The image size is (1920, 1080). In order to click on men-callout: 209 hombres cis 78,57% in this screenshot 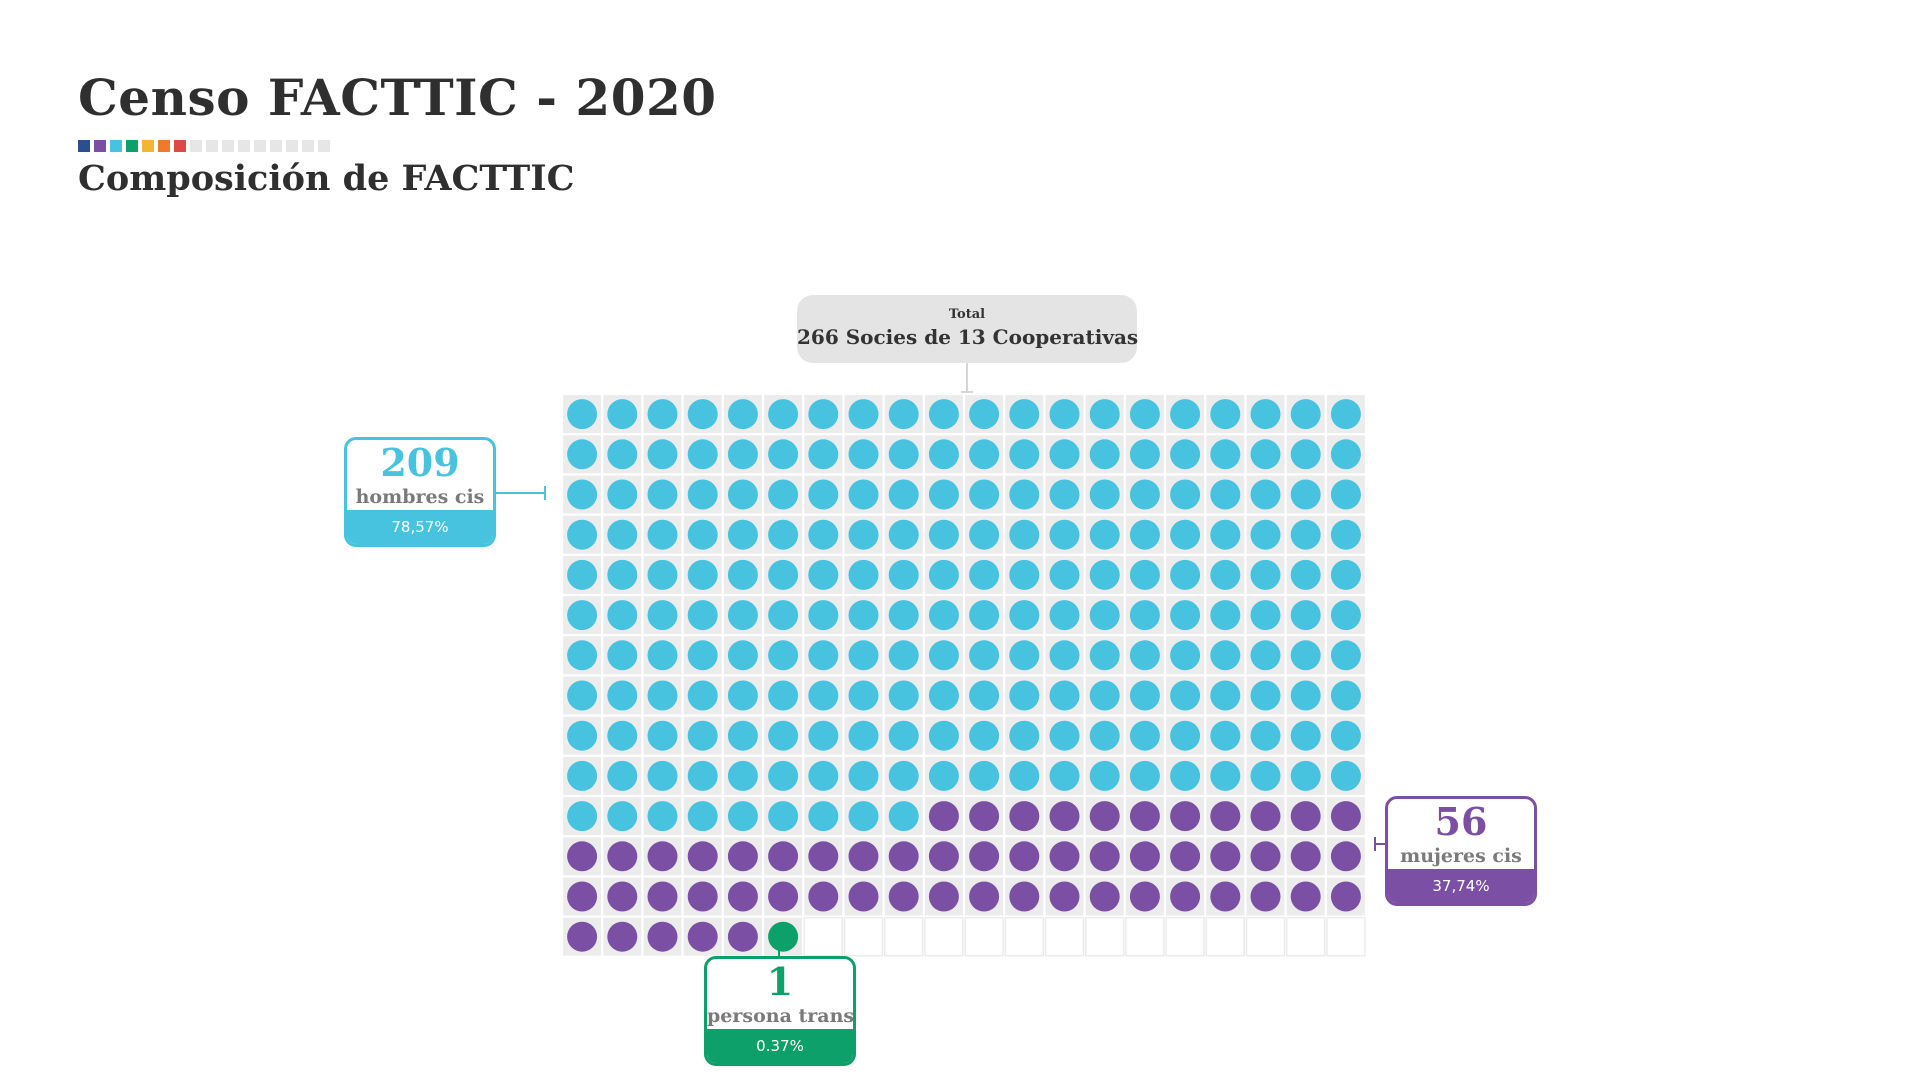, I will do `click(420, 492)`.